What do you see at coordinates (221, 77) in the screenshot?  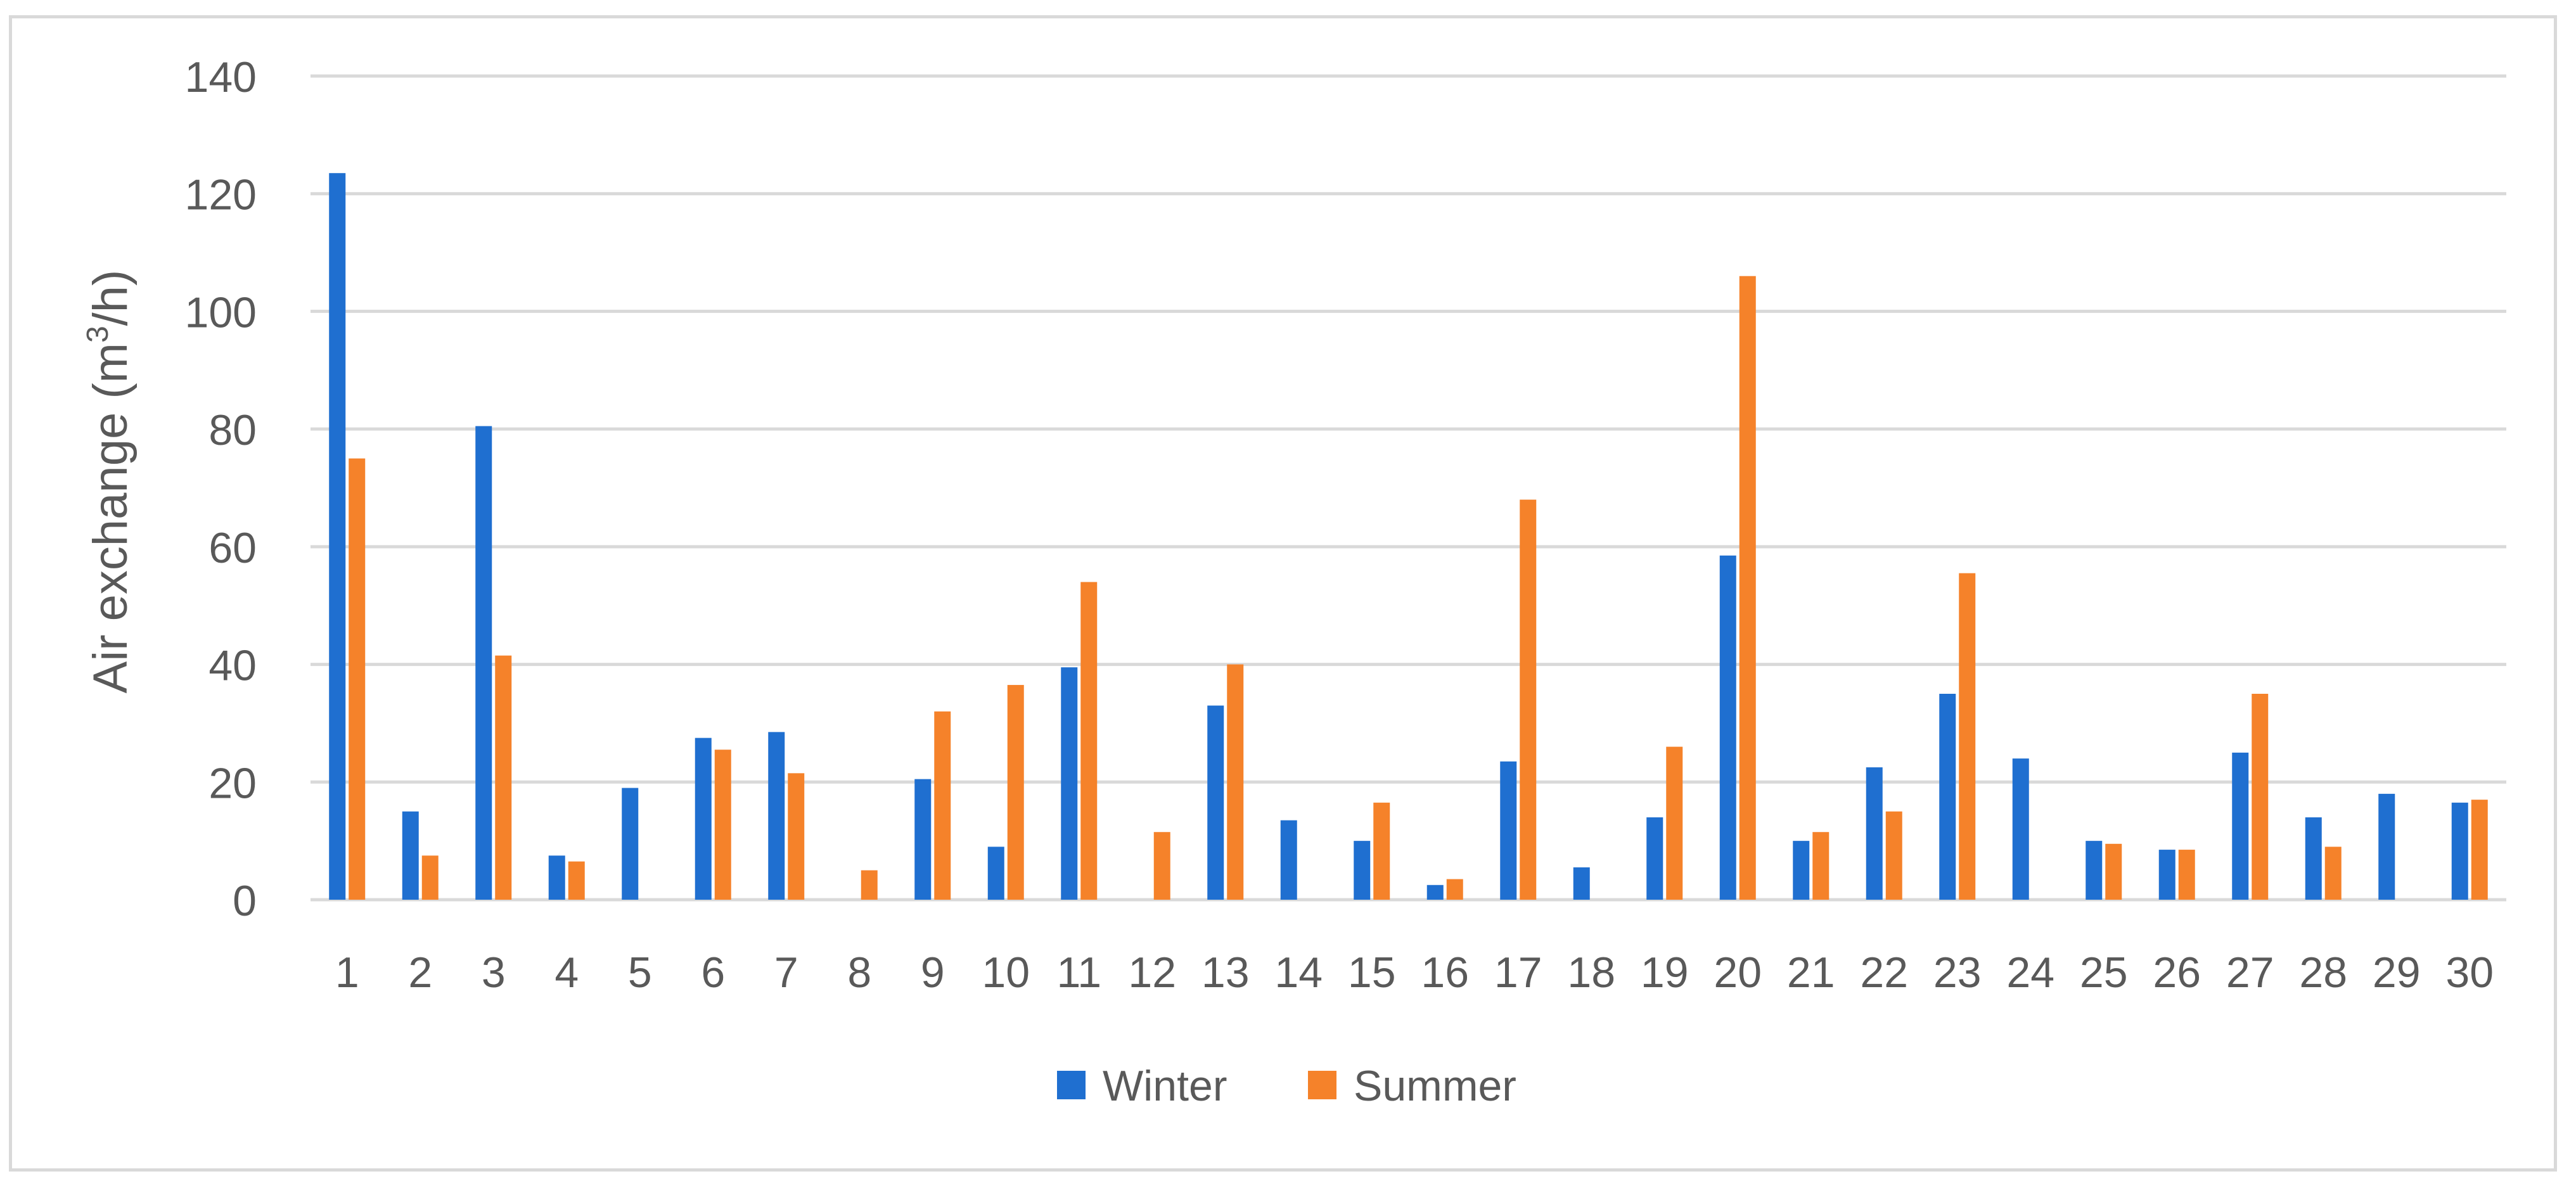 I see `y-tick-label: 140` at bounding box center [221, 77].